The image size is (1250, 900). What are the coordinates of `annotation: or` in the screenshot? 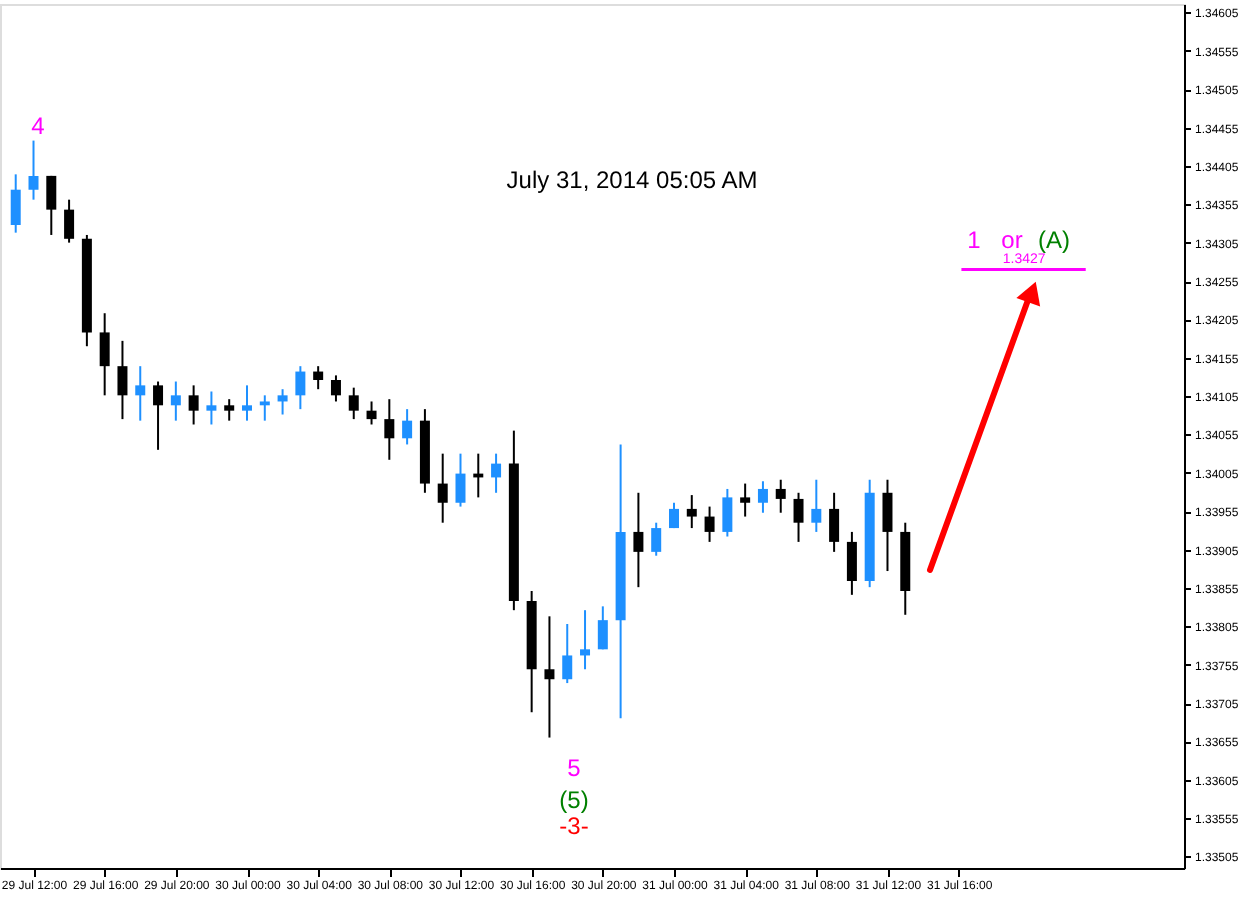 It's located at (1012, 240).